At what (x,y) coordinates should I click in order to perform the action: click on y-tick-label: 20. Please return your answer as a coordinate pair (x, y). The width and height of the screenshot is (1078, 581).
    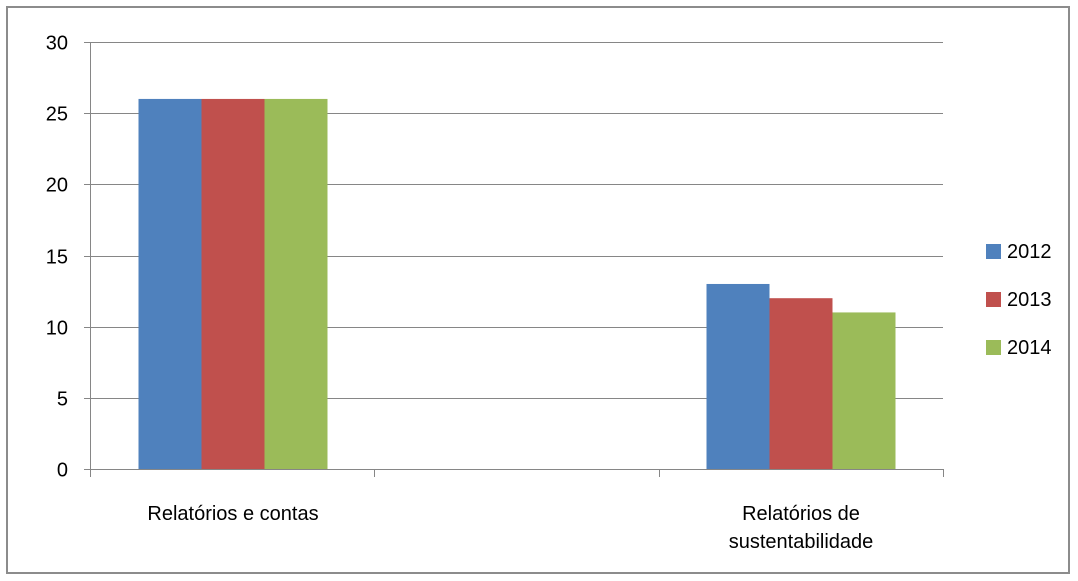
    Looking at the image, I should click on (57, 186).